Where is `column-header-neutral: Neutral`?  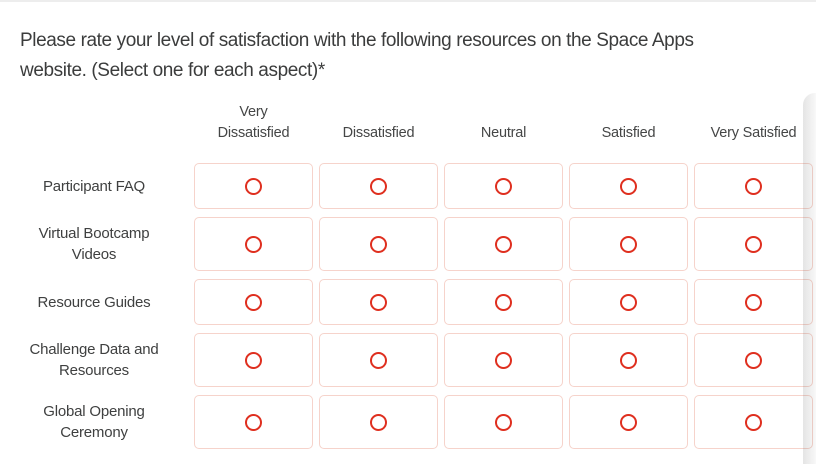
column-header-neutral: Neutral is located at coordinates (503, 133).